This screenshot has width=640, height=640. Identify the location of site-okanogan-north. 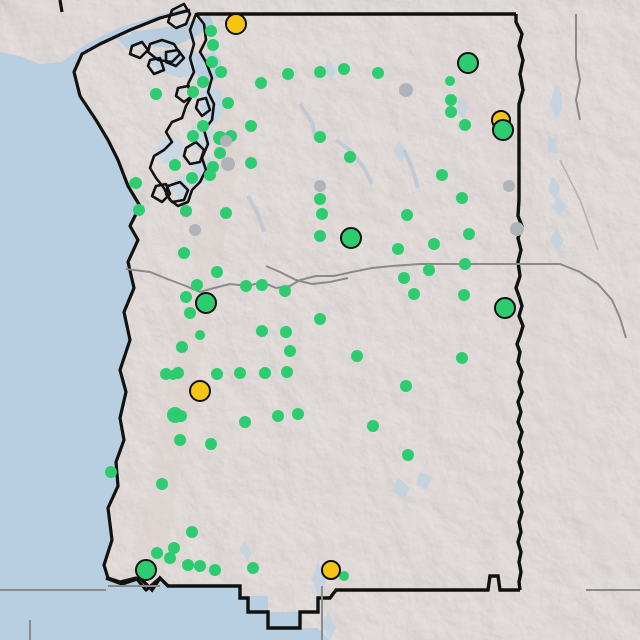
(236, 24).